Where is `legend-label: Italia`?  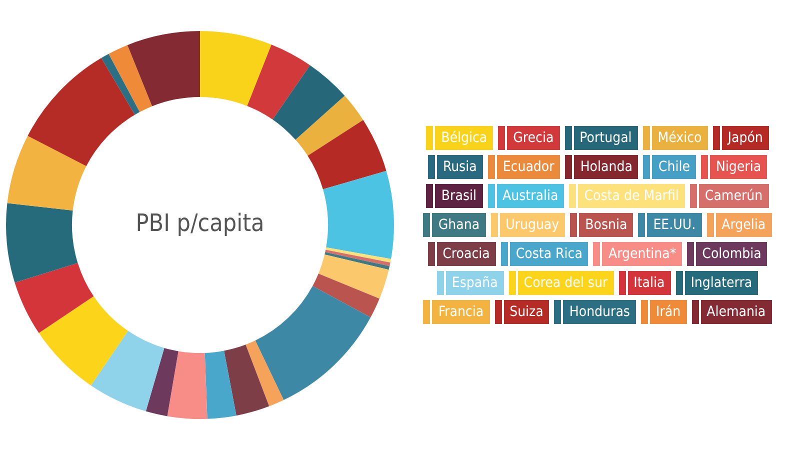
legend-label: Italia is located at coordinates (649, 283).